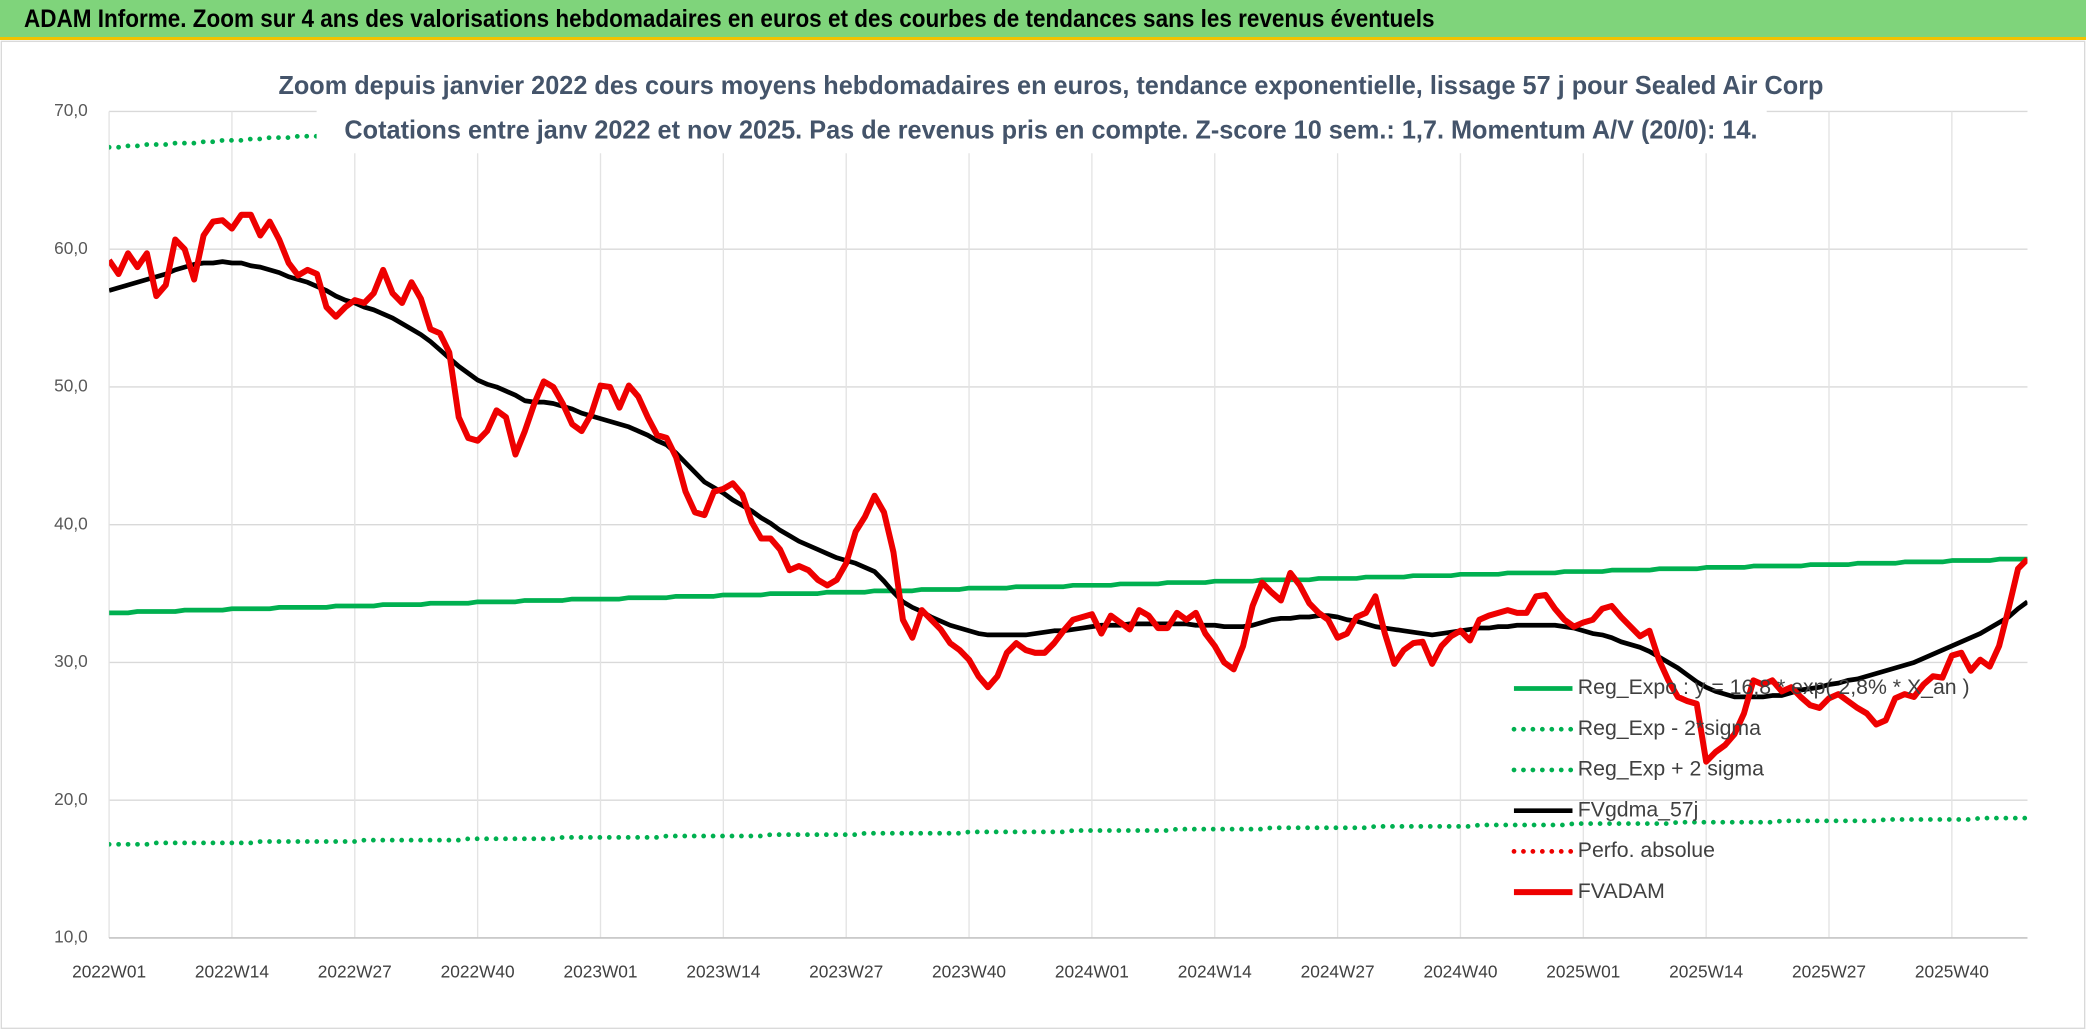 The height and width of the screenshot is (1031, 2086). I want to click on y-tick-label: 70,0, so click(71, 110).